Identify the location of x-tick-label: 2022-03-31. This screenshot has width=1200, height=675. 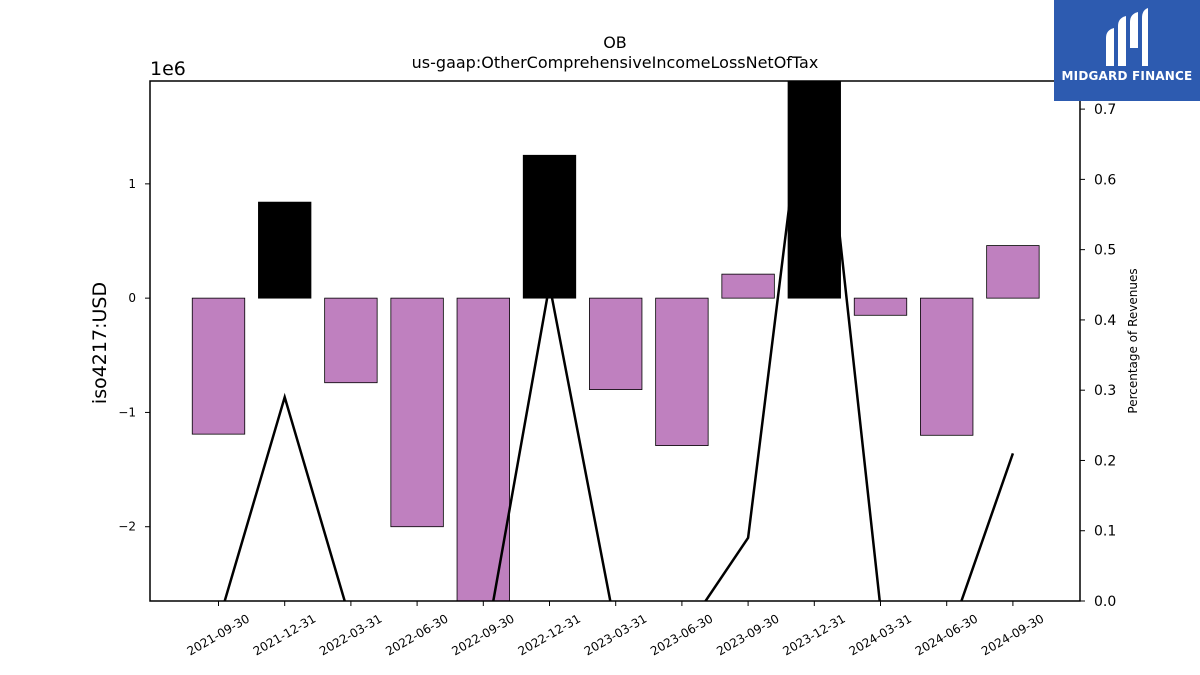
(350, 634).